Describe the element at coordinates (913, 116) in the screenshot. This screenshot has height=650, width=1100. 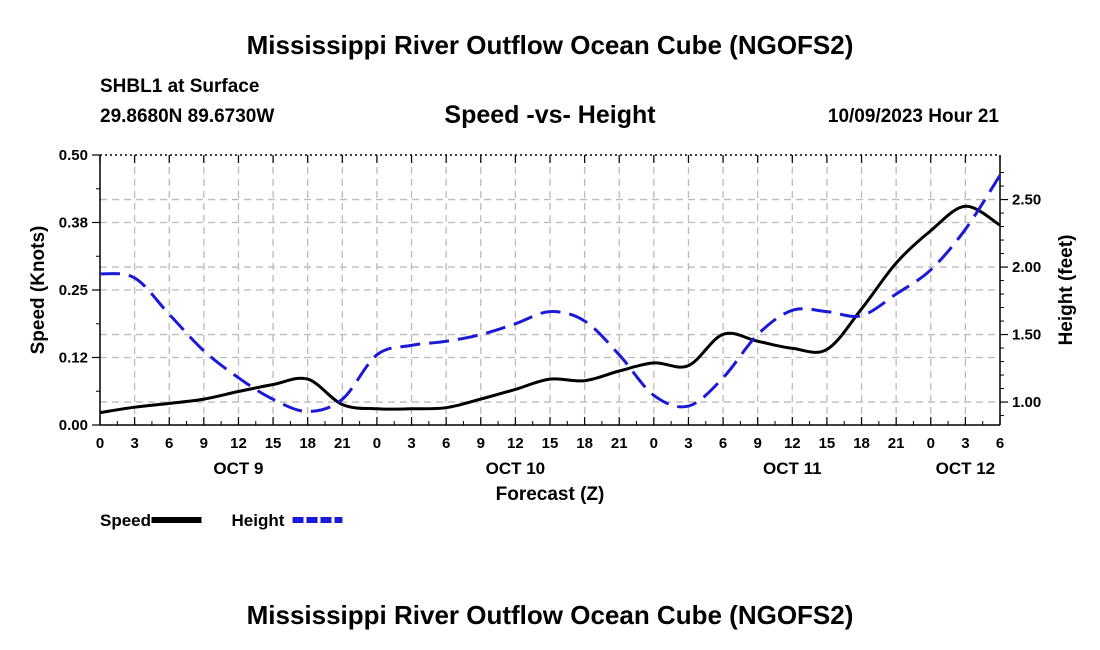
I see `timestamp-label: 10/09/2023 Hour 21` at that location.